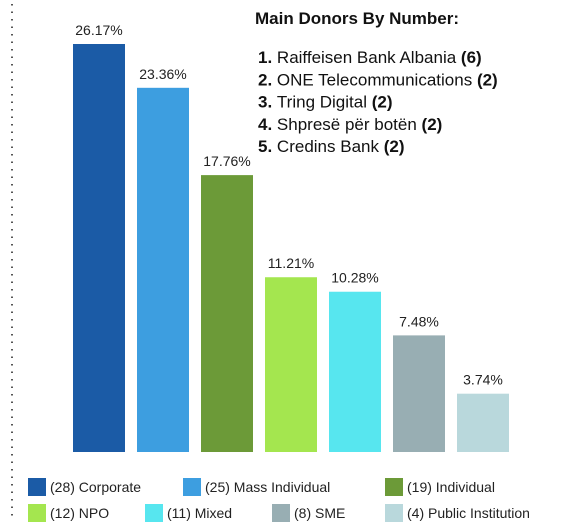 This screenshot has height=523, width=576. Describe the element at coordinates (265, 124) in the screenshot. I see `donor-rank: 4.` at that location.